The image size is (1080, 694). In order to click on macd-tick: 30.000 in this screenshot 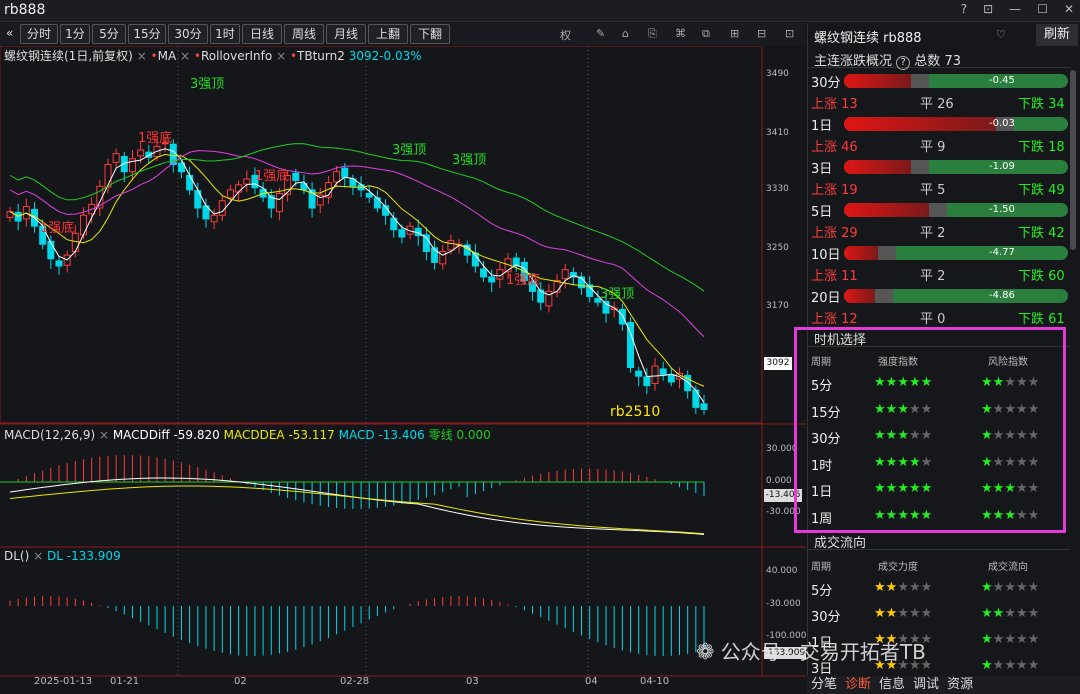, I will do `click(782, 449)`.